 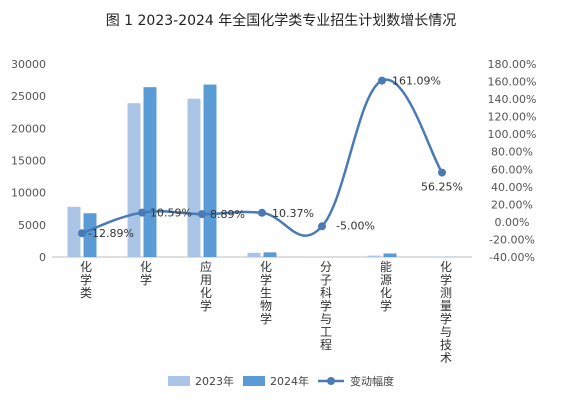 I want to click on change-rate-data-label: 8.89%, so click(x=227, y=214).